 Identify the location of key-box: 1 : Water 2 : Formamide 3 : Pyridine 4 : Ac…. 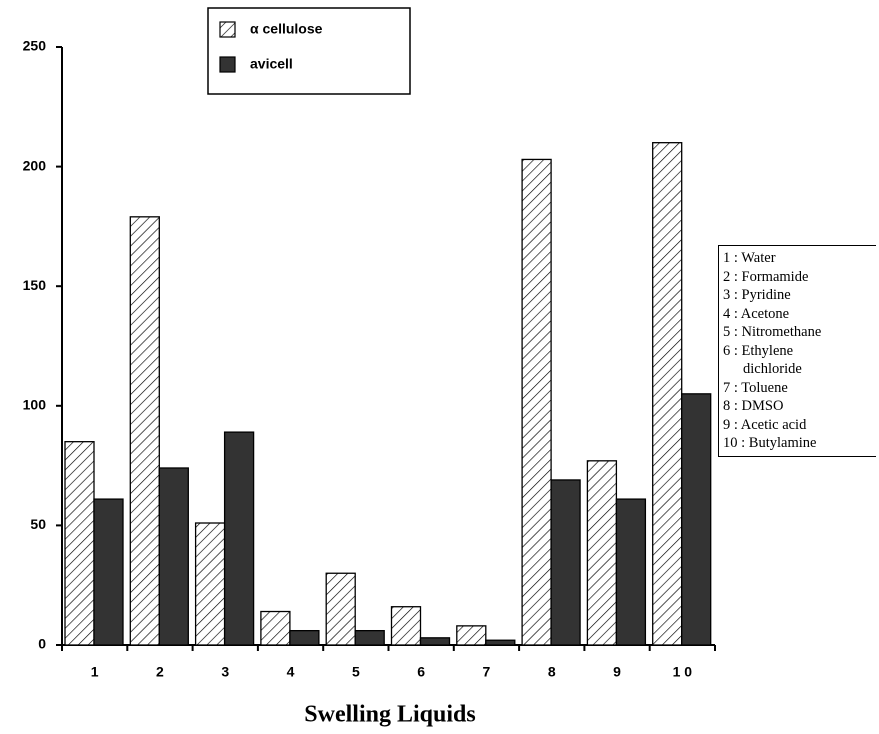
(797, 351).